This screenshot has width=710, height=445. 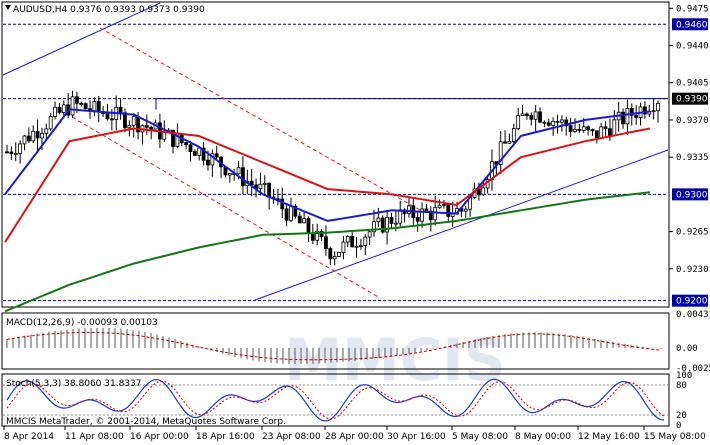 I want to click on macd-tick-label: -0.00257, so click(x=693, y=369).